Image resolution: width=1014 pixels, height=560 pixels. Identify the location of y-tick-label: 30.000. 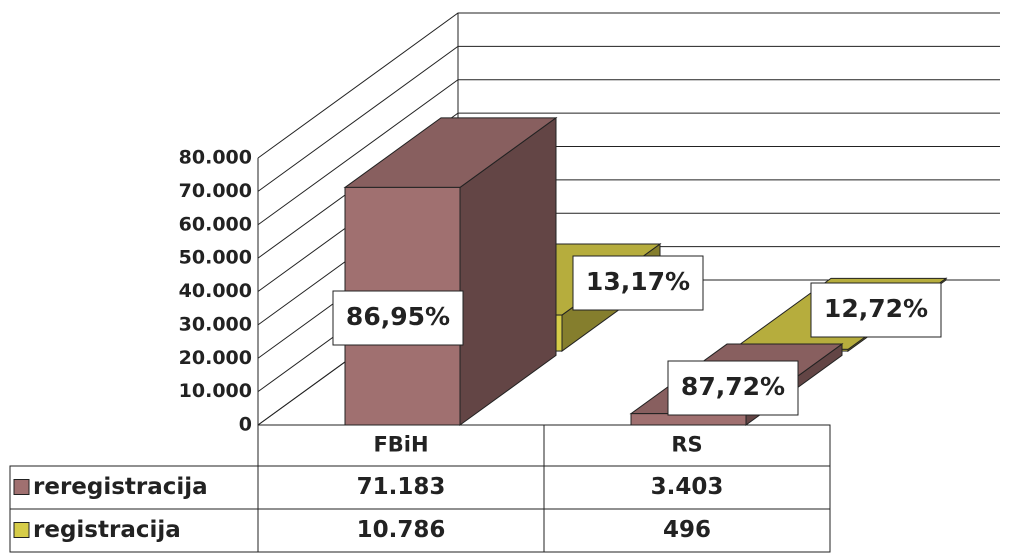
(215, 324).